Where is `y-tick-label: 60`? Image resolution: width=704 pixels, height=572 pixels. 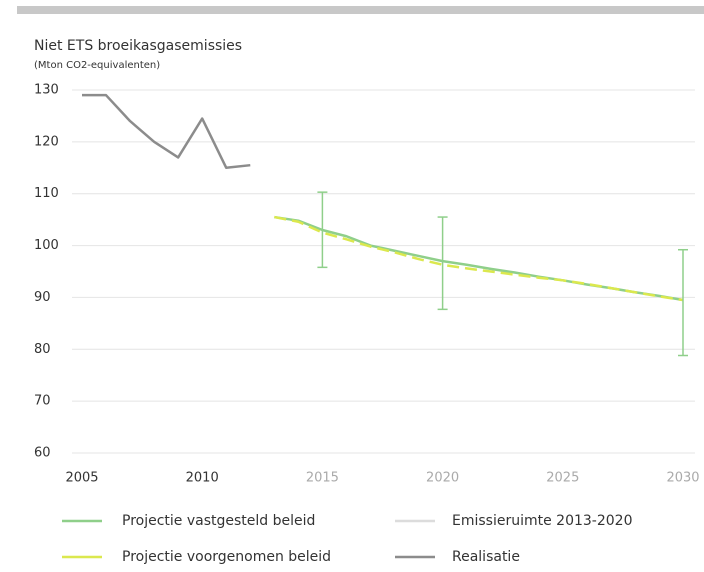
y-tick-label: 60 is located at coordinates (42, 453).